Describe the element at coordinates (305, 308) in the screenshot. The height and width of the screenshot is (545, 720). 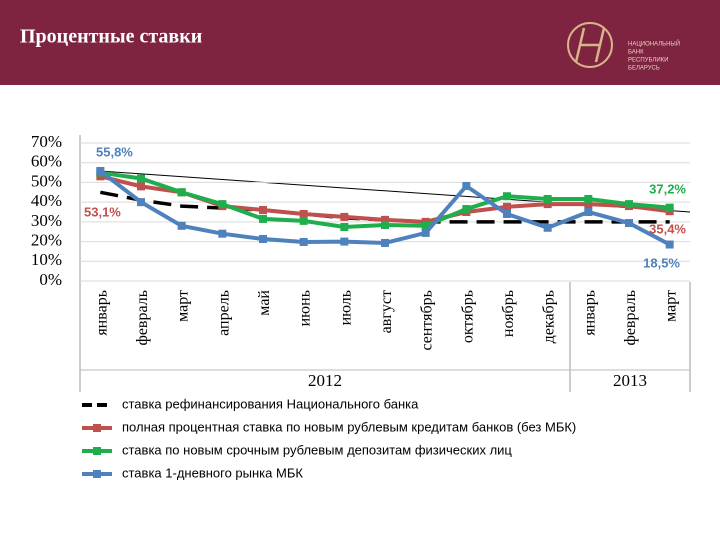
I see `x-tick-label: июнь` at that location.